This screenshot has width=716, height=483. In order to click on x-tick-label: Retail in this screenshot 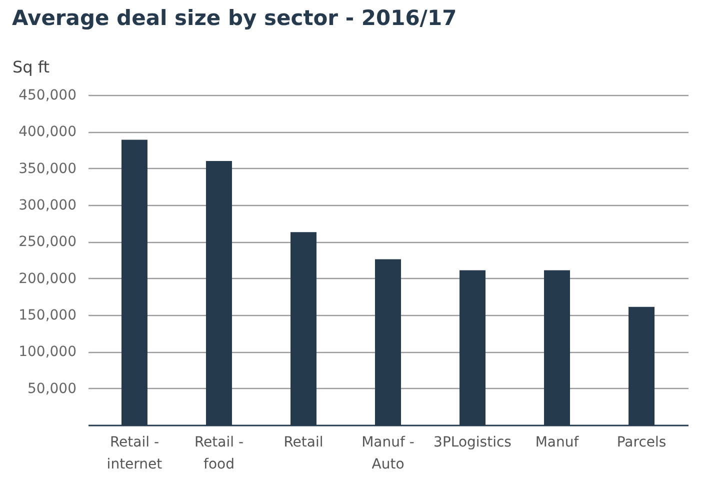, I will do `click(304, 442)`.